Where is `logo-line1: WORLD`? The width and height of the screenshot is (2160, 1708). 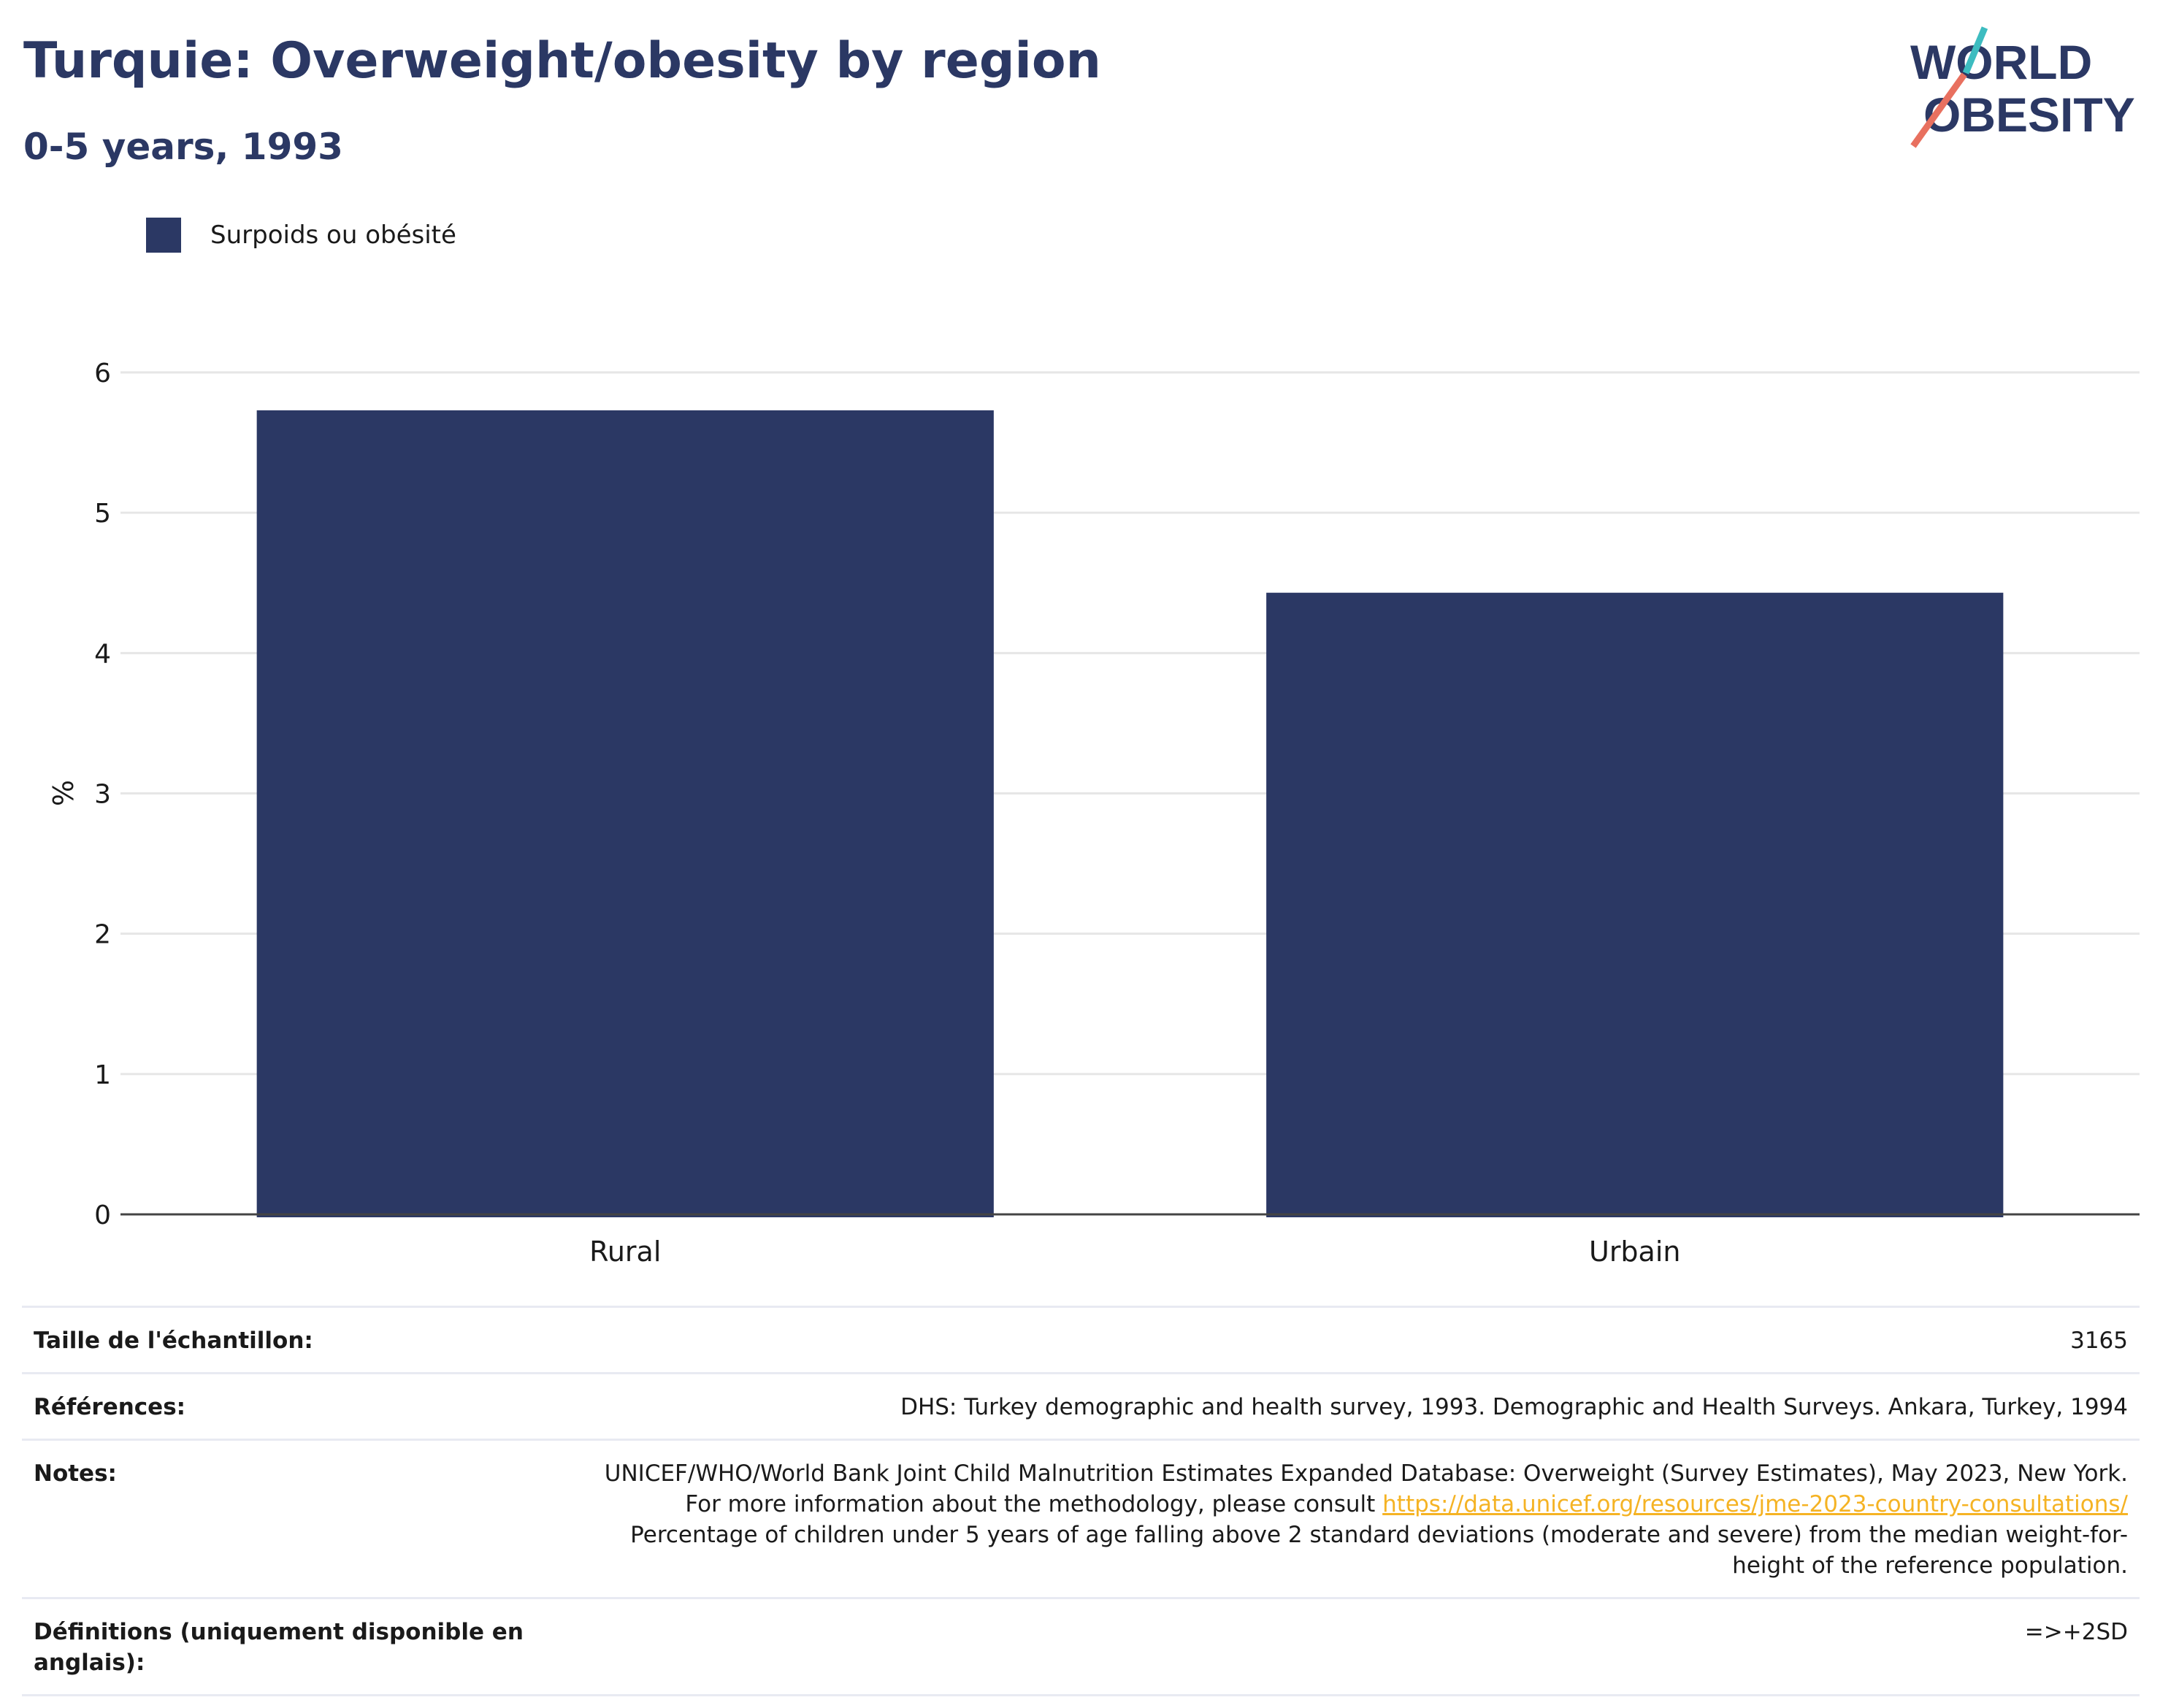 logo-line1: WORLD is located at coordinates (2001, 62).